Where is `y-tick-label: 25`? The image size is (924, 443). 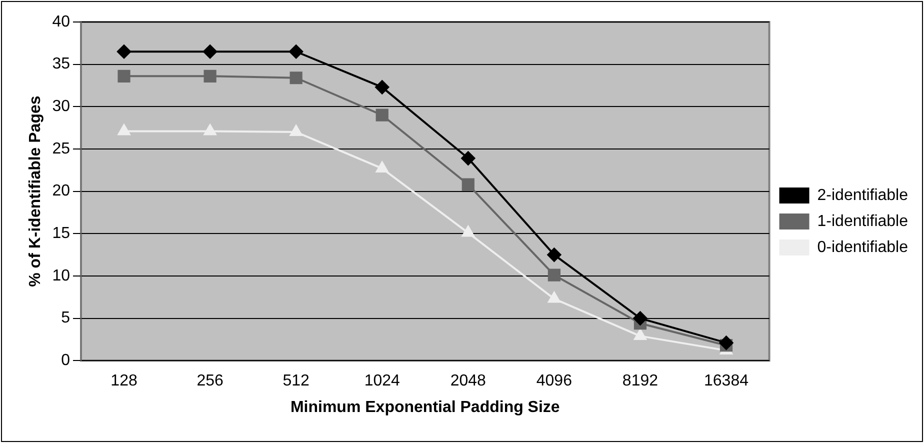
y-tick-label: 25 is located at coordinates (61, 149).